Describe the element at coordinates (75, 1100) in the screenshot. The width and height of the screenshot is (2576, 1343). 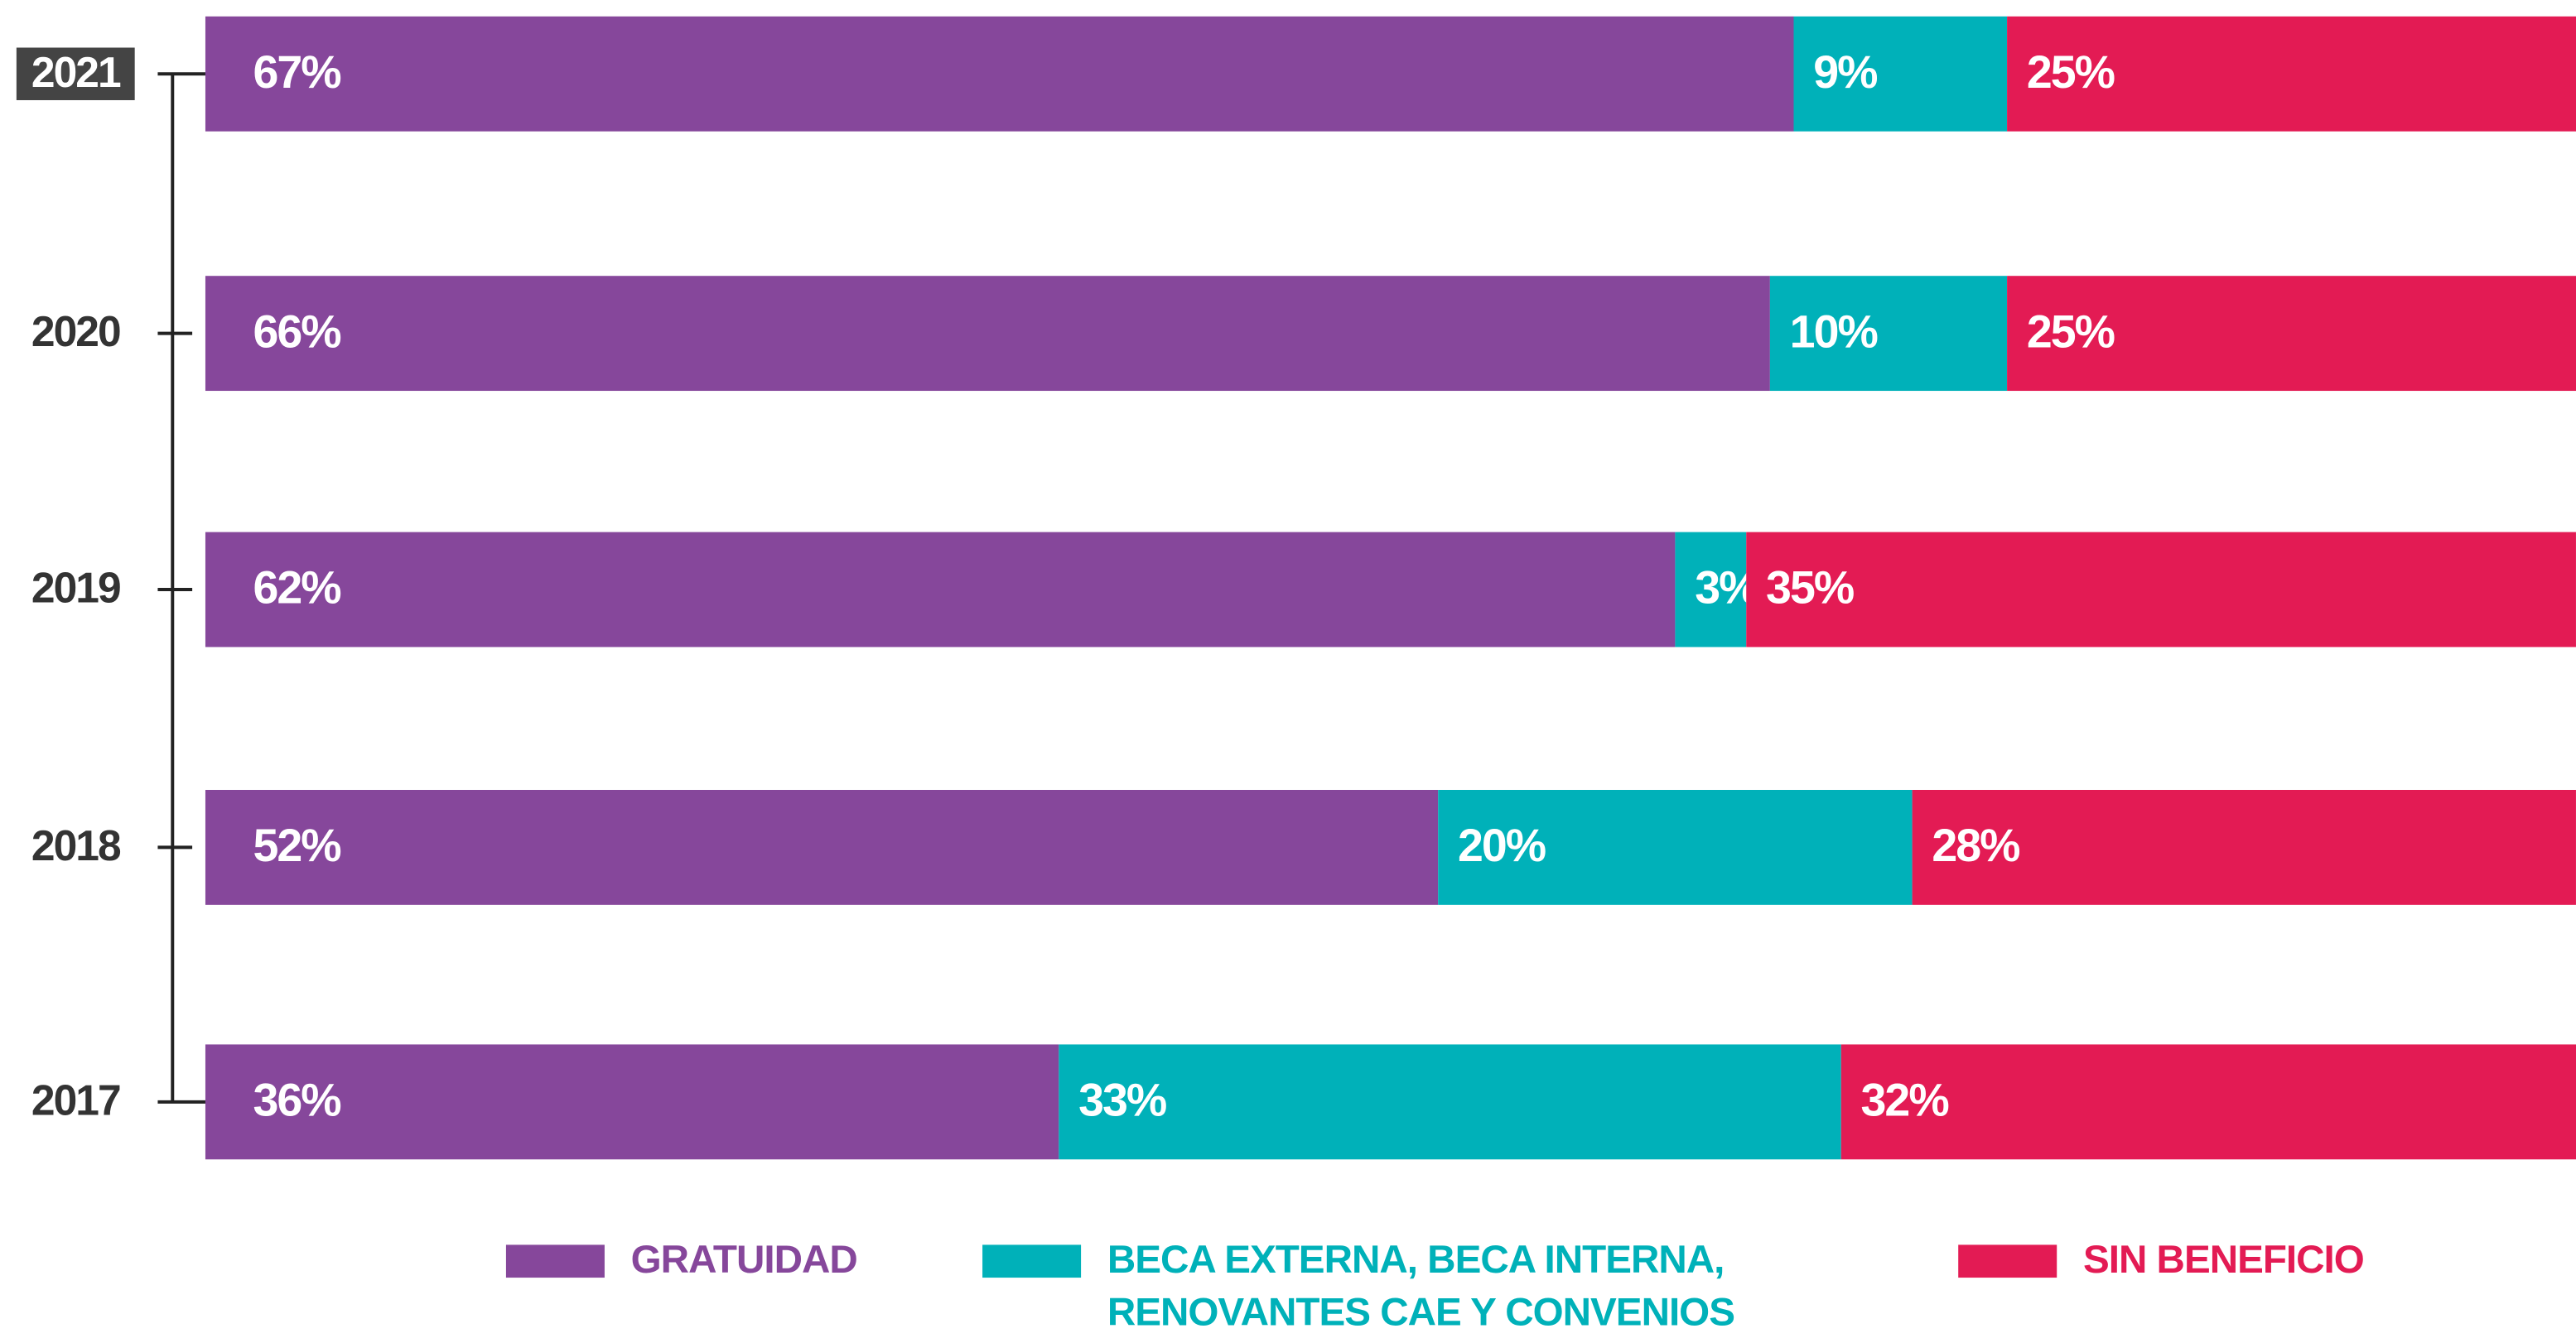
I see `y-tick-label: 2017` at that location.